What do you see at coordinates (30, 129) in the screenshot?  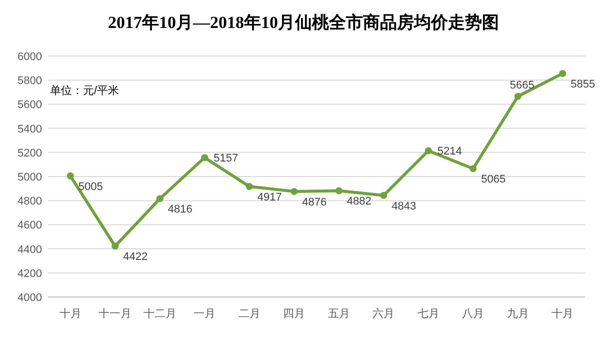 I see `y-tick-label: 5400` at bounding box center [30, 129].